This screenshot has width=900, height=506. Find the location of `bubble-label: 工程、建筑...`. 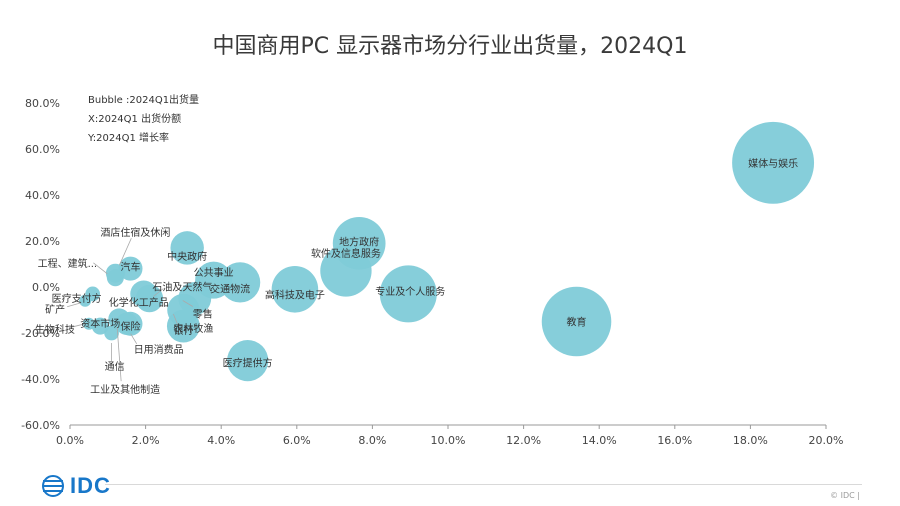

bubble-label: 工程、建筑... is located at coordinates (68, 263).